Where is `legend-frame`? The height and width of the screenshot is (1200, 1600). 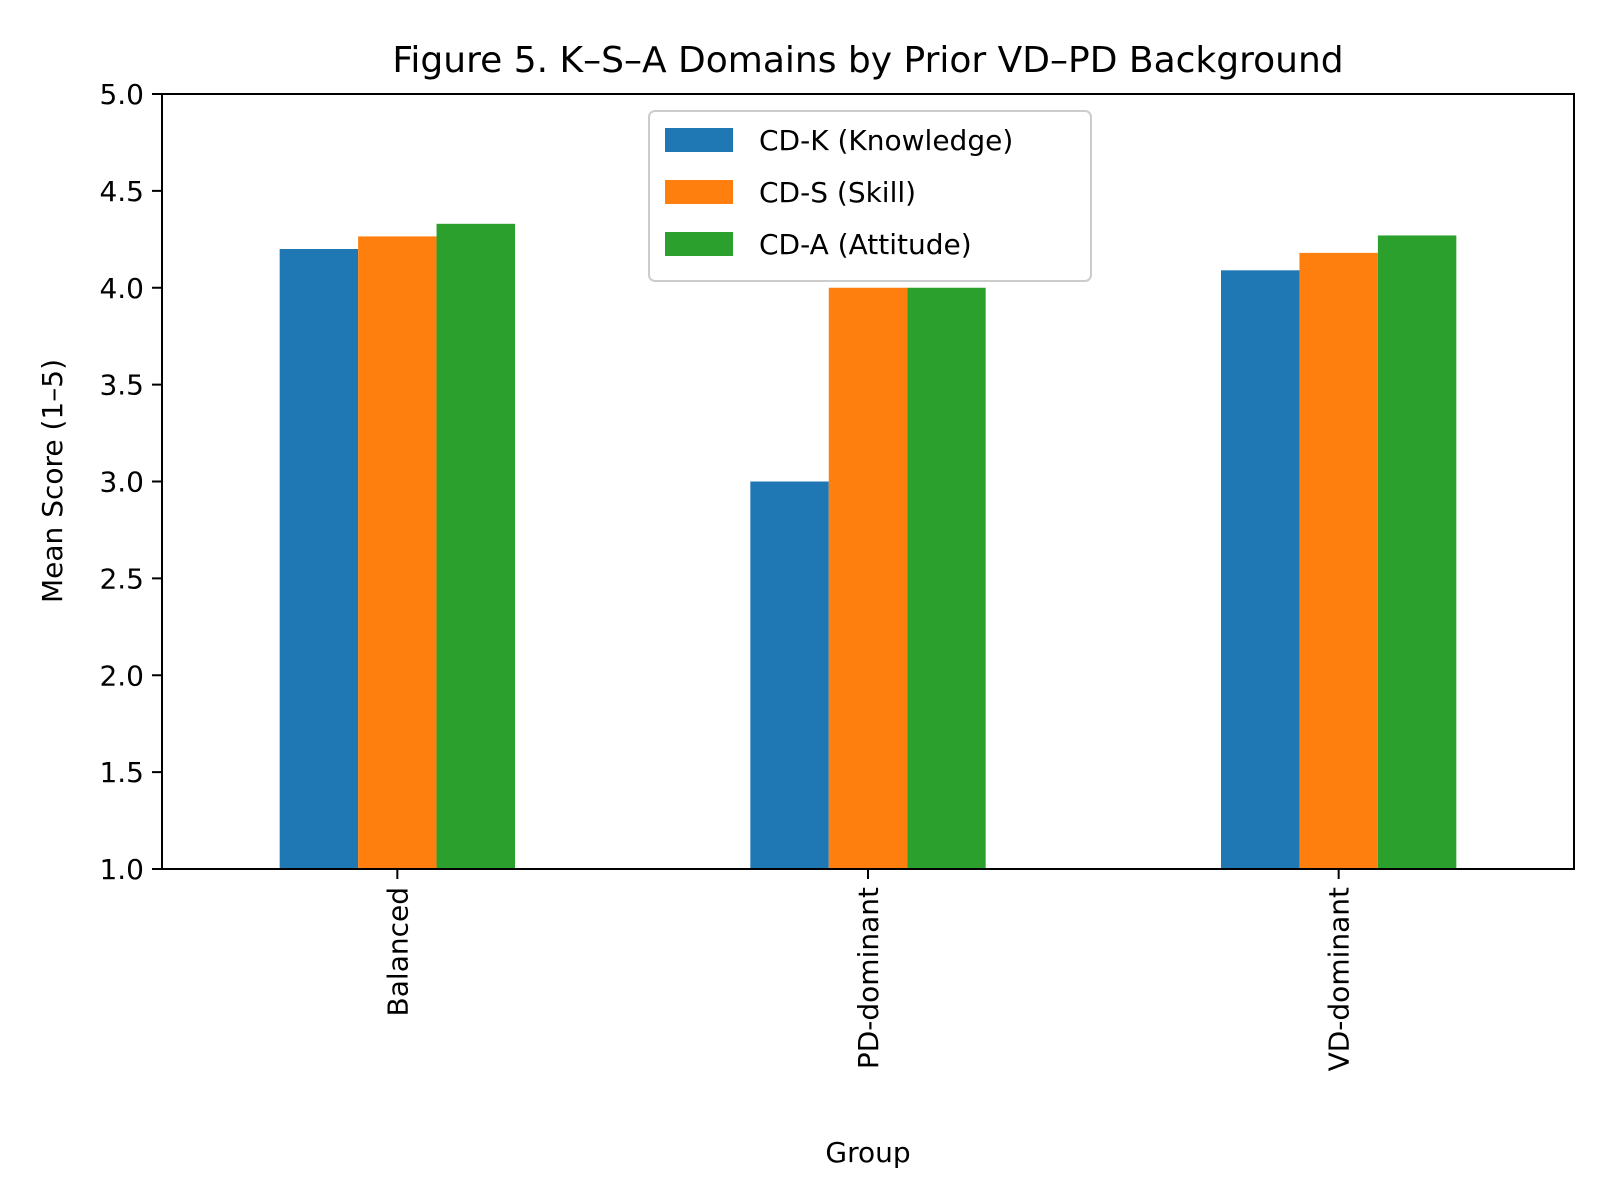 legend-frame is located at coordinates (870, 196).